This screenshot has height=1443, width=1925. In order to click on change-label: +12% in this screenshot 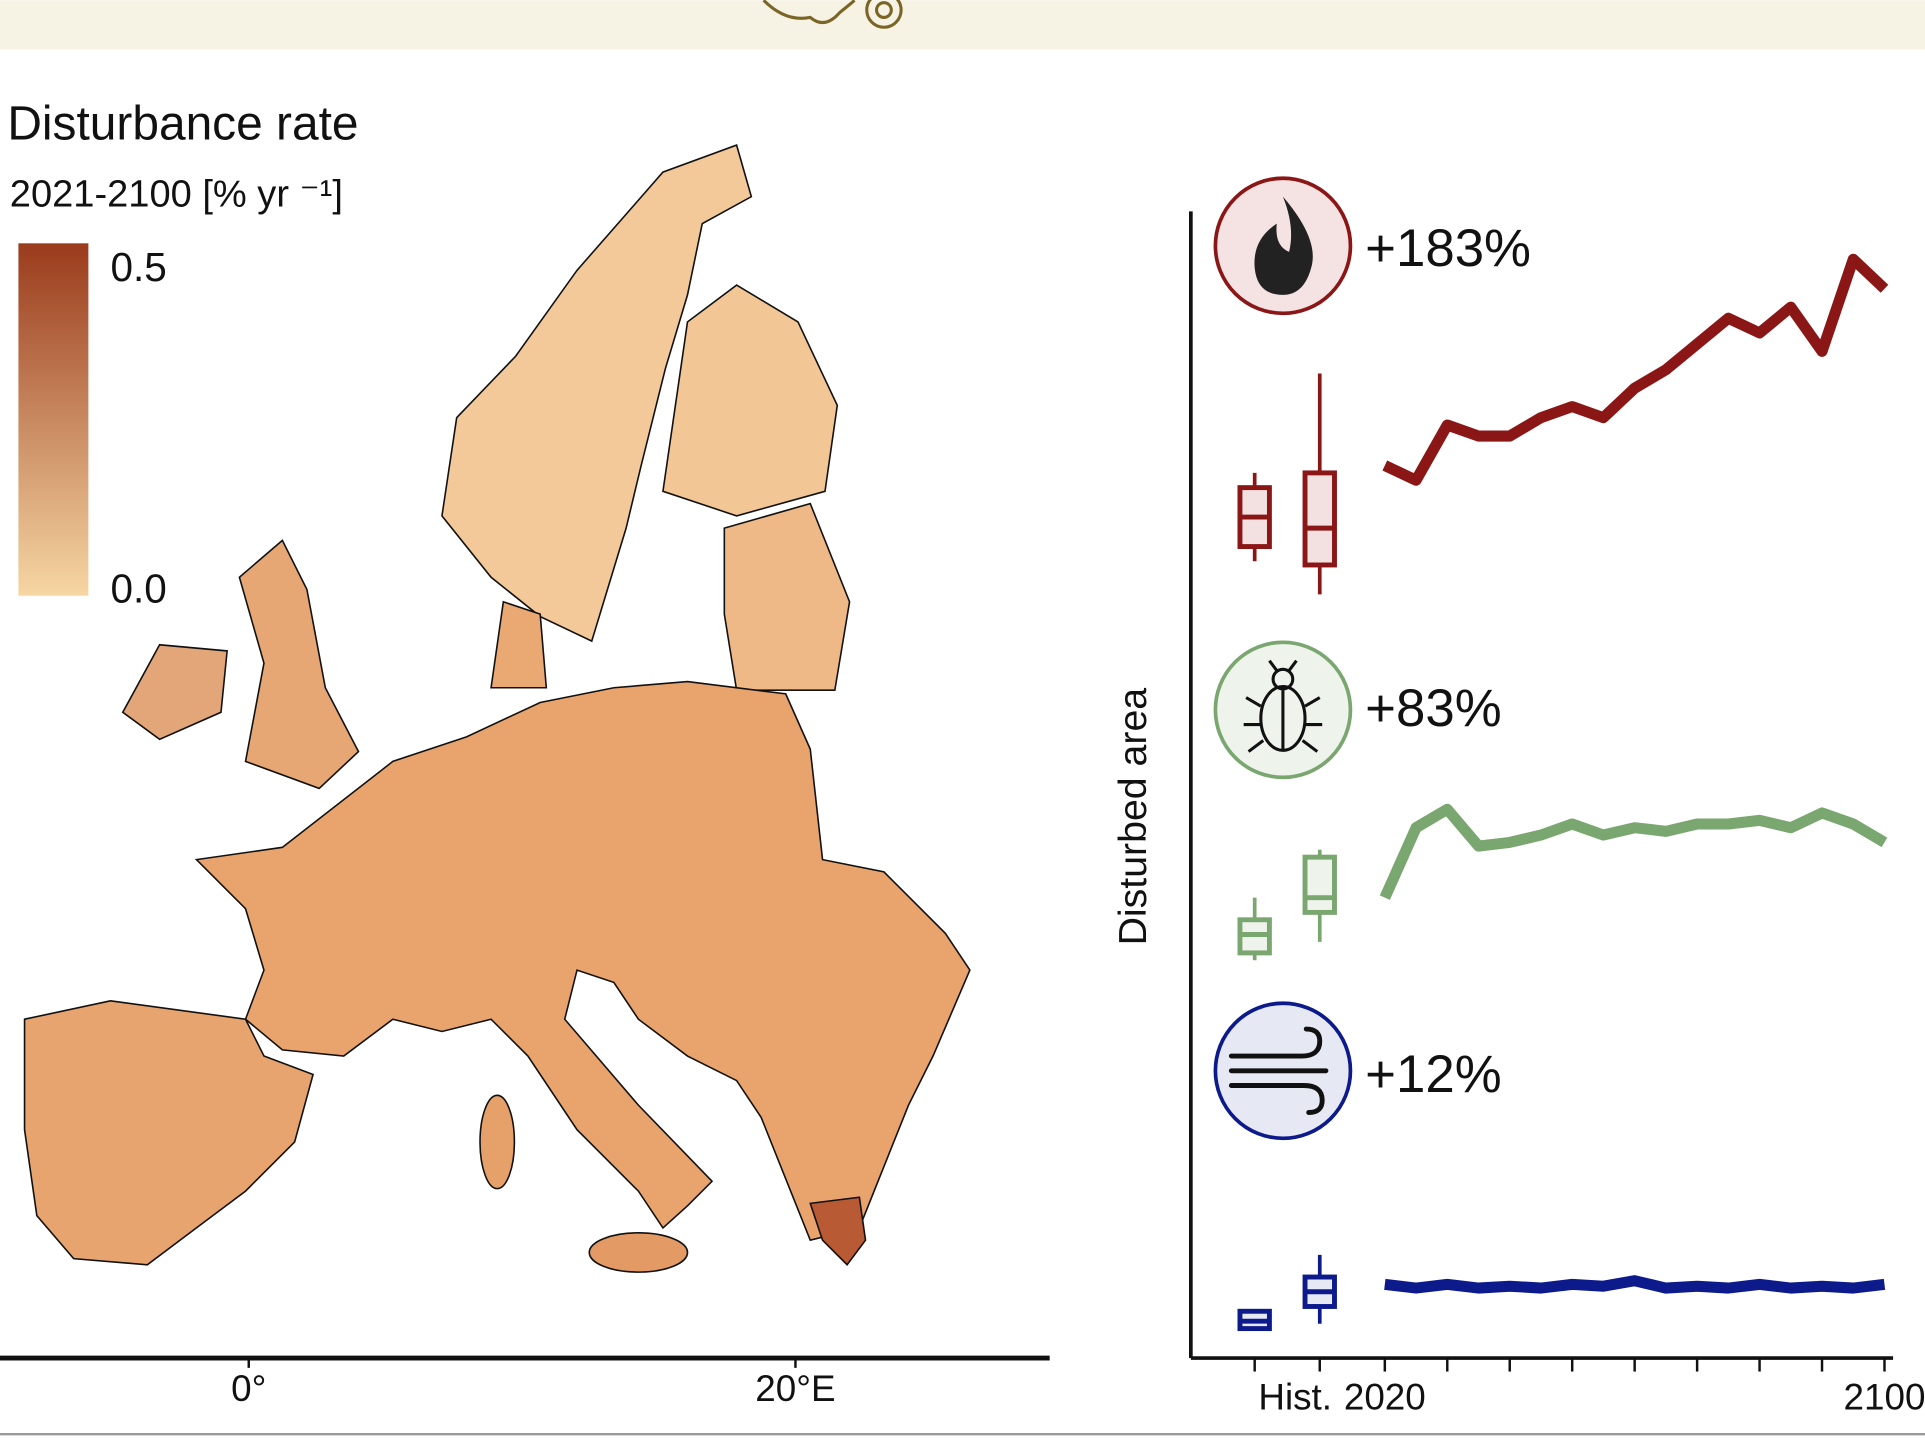, I will do `click(1433, 1074)`.